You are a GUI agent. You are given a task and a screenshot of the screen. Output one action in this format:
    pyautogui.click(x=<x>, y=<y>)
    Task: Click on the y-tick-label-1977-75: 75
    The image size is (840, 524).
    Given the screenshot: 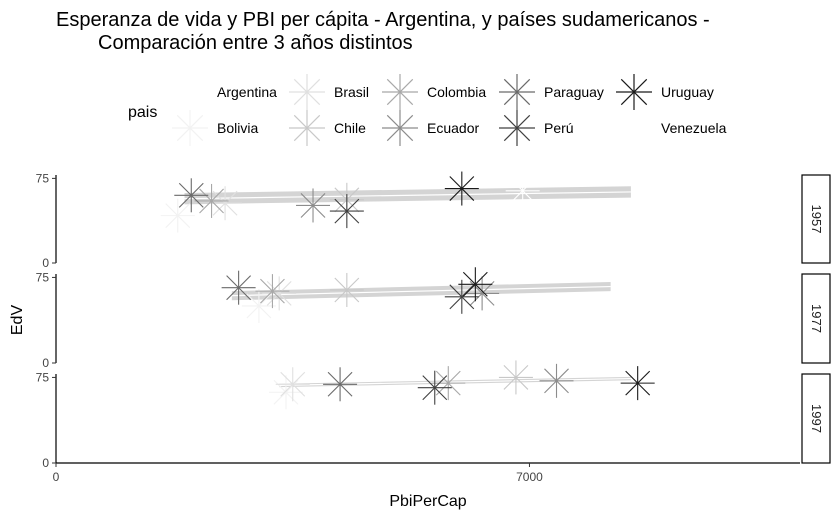 What is the action you would take?
    pyautogui.click(x=43, y=277)
    